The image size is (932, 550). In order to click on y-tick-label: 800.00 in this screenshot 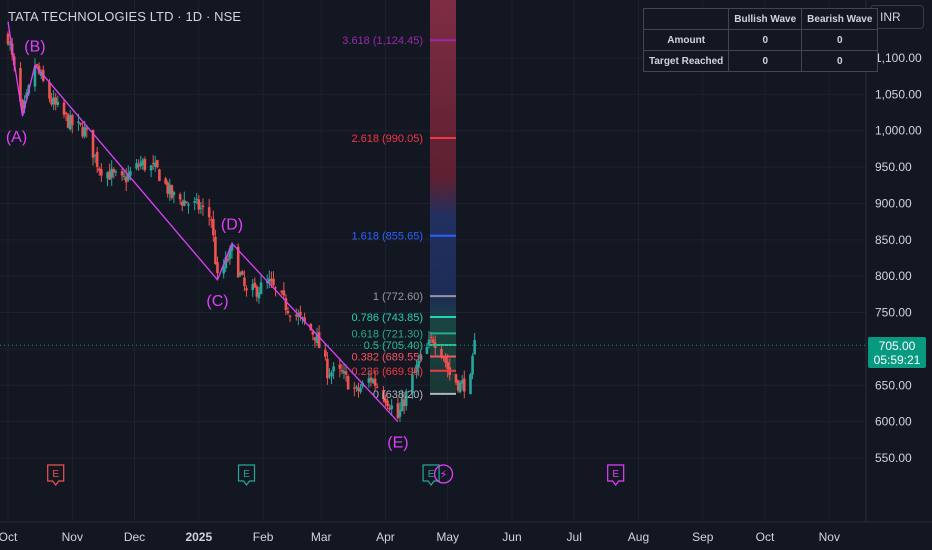, I will do `click(893, 276)`.